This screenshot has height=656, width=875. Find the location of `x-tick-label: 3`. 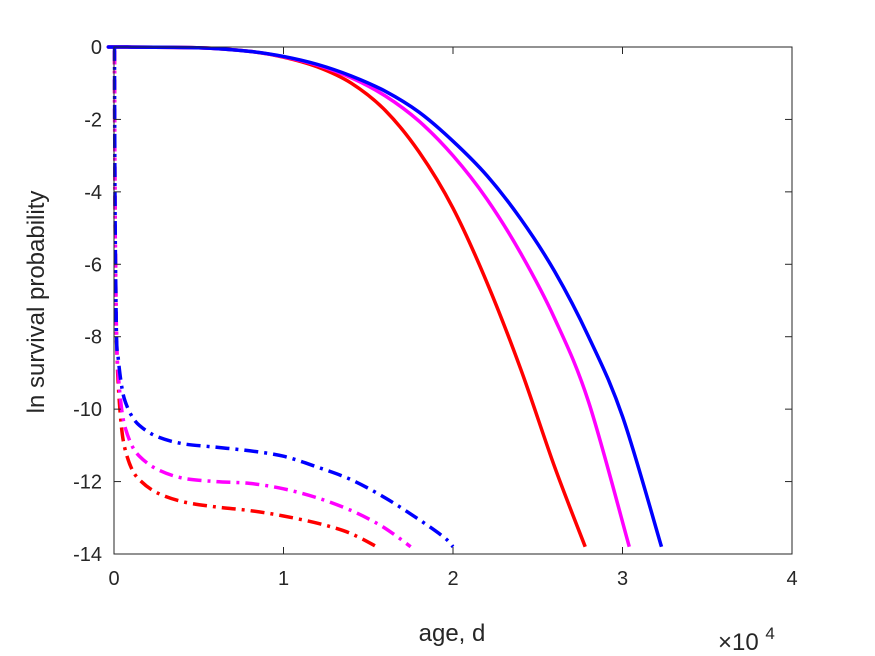

x-tick-label: 3 is located at coordinates (622, 579).